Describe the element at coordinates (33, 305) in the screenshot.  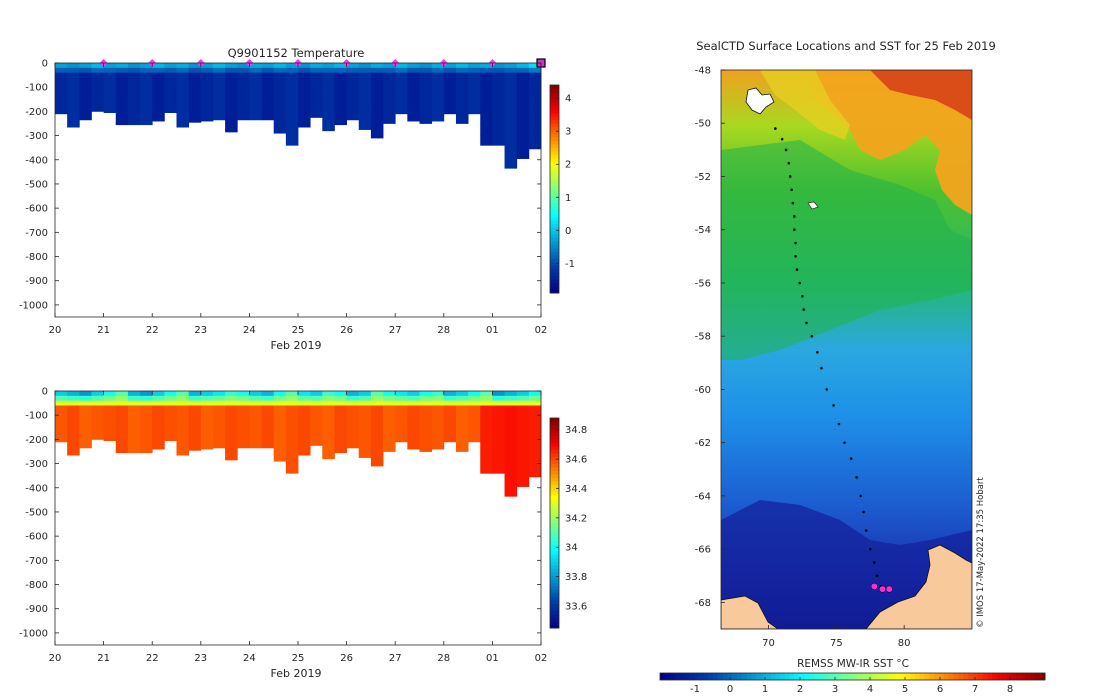
I see `y-tick-label: -1000` at that location.